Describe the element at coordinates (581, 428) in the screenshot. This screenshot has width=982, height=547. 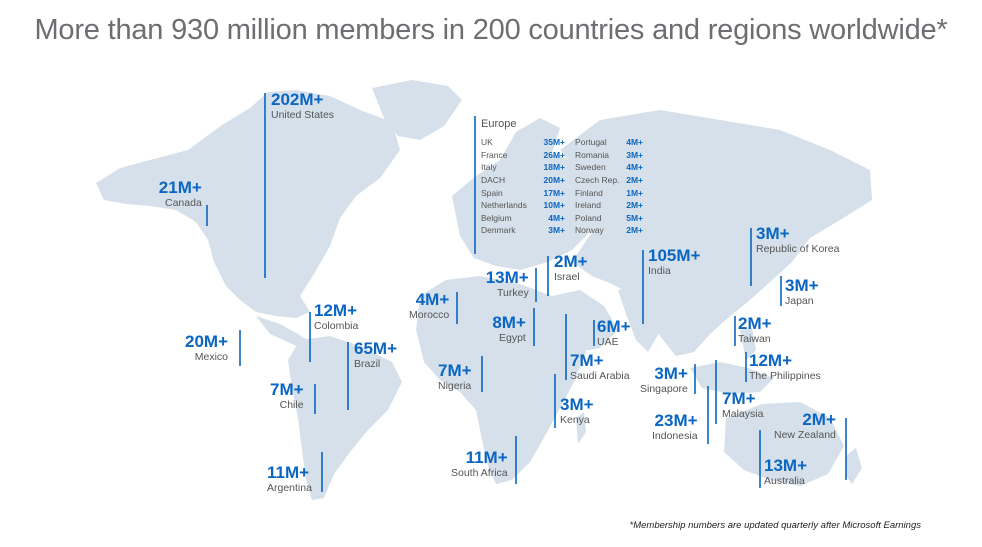
I see `madagascar-landmass` at that location.